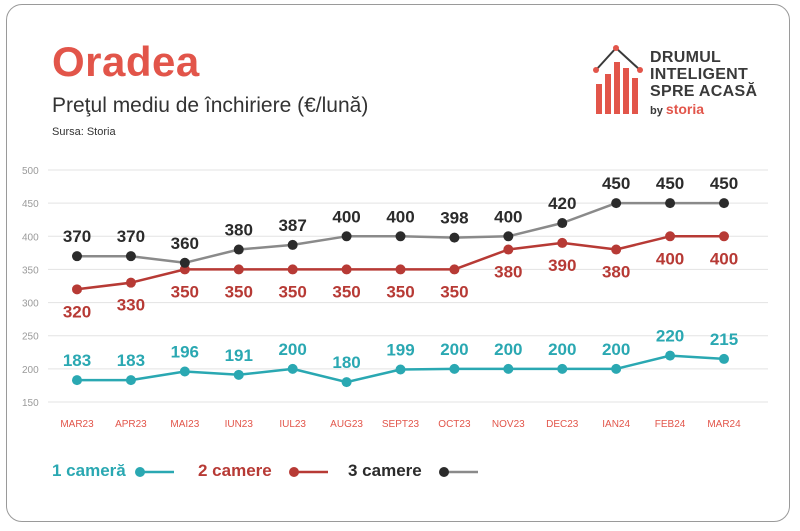  Describe the element at coordinates (670, 336) in the screenshot. I see `data-label: 220` at that location.